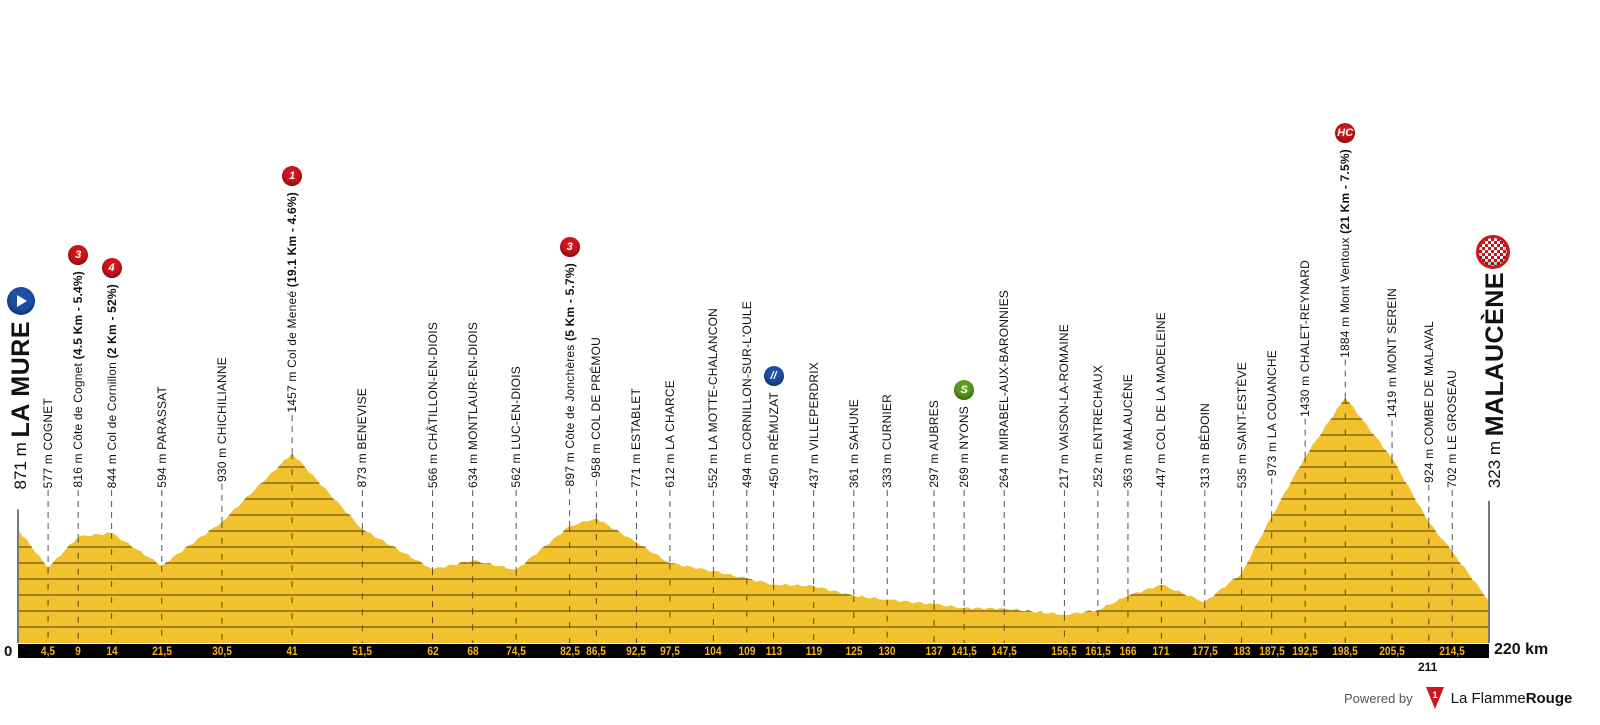  Describe the element at coordinates (1161, 651) in the screenshot. I see `km-tick-label: 171` at that location.